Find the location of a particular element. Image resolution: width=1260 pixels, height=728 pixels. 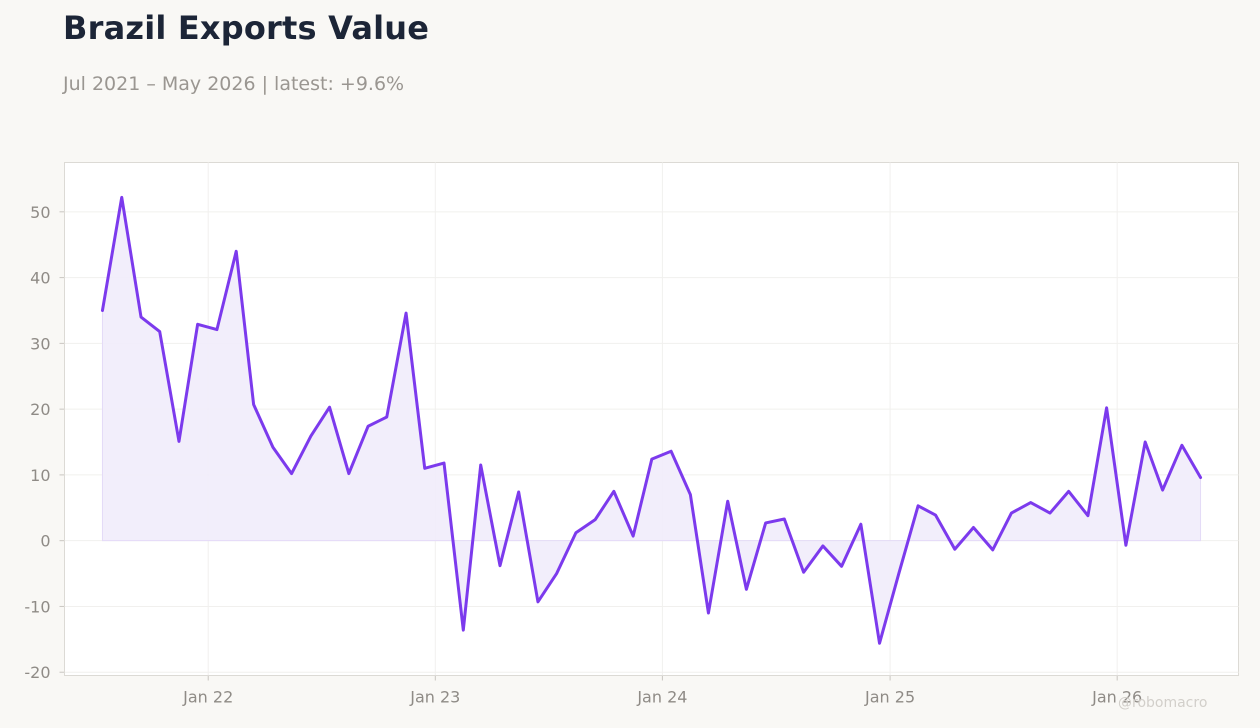

y-tick-label: -20 is located at coordinates (37, 672).